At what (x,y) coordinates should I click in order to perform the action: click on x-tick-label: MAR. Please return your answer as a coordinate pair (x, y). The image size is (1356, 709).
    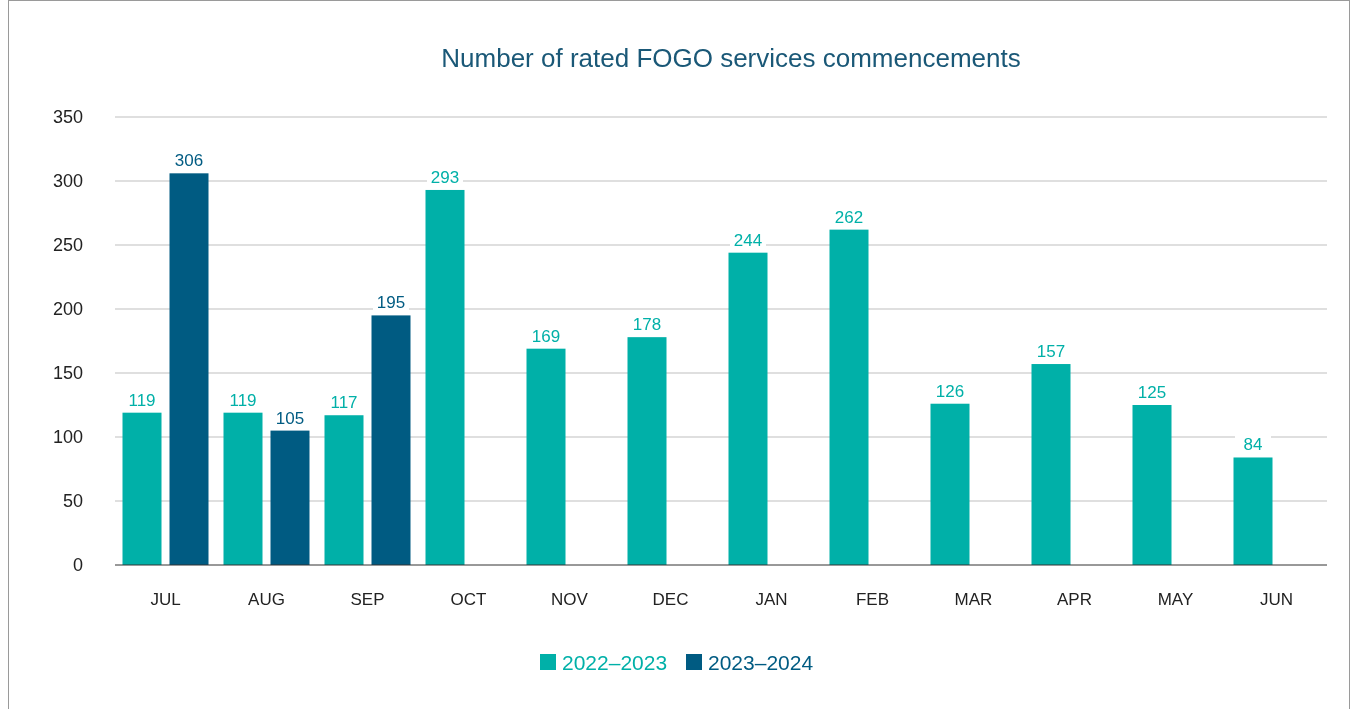
    Looking at the image, I should click on (973, 599).